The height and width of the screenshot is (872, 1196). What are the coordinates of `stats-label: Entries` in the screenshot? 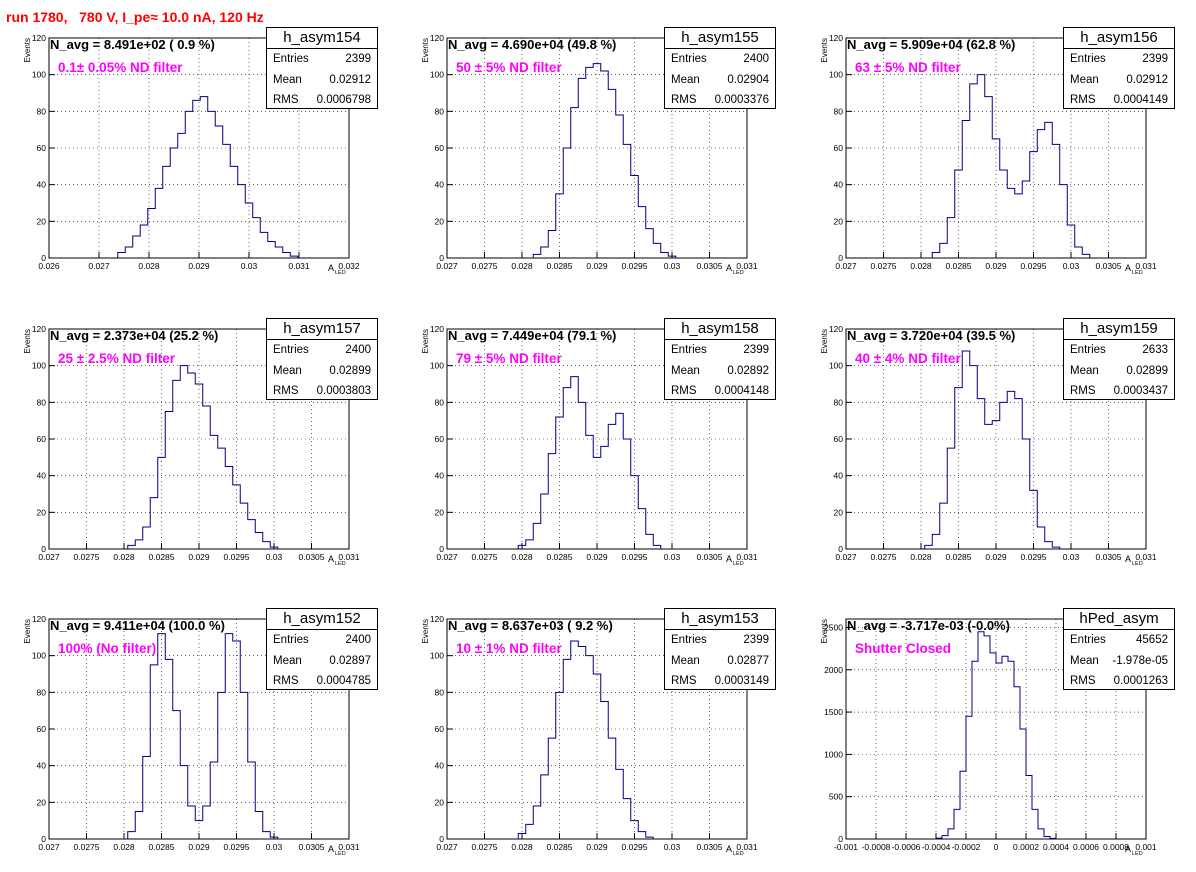 It's located at (291, 350).